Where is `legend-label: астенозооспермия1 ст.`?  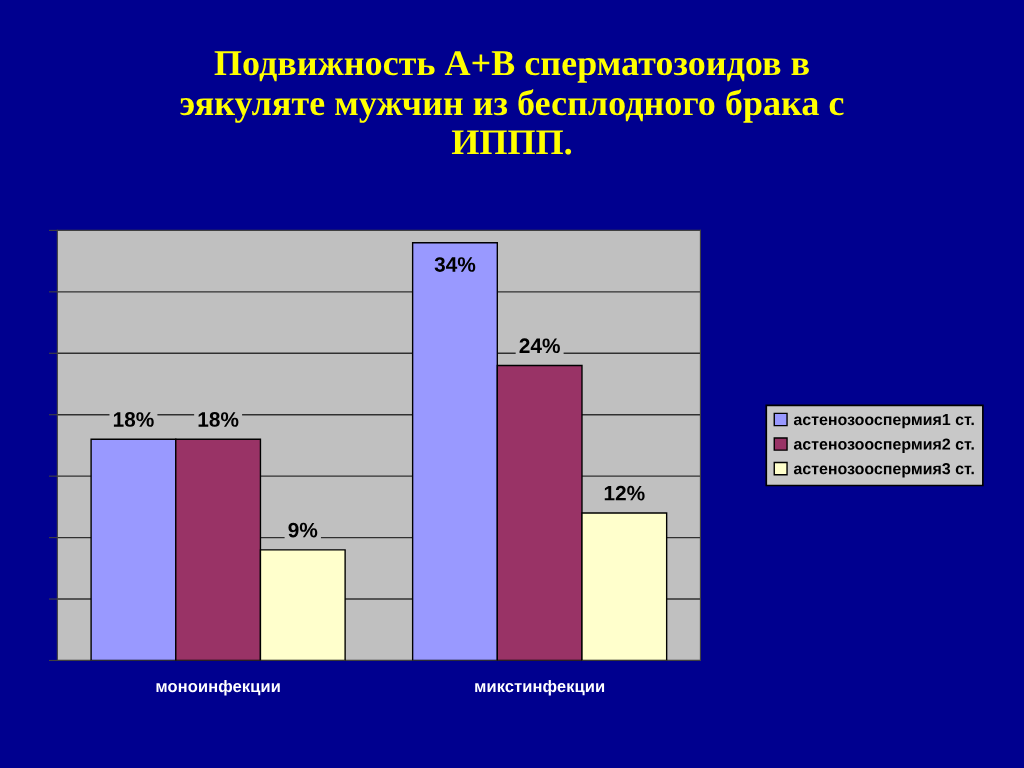
legend-label: астенозооспермия1 ст. is located at coordinates (883, 421).